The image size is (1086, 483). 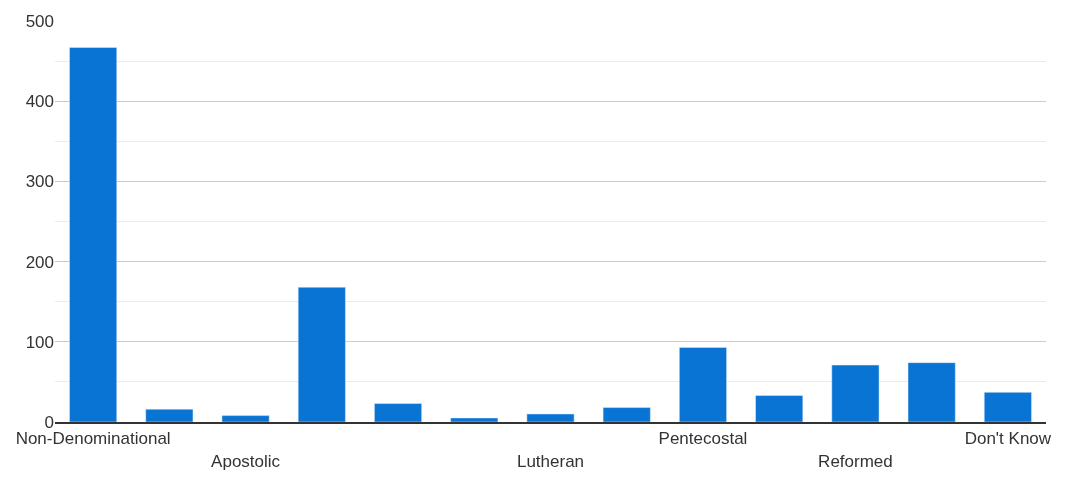 What do you see at coordinates (703, 439) in the screenshot?
I see `x-tick-label: Pentecostal` at bounding box center [703, 439].